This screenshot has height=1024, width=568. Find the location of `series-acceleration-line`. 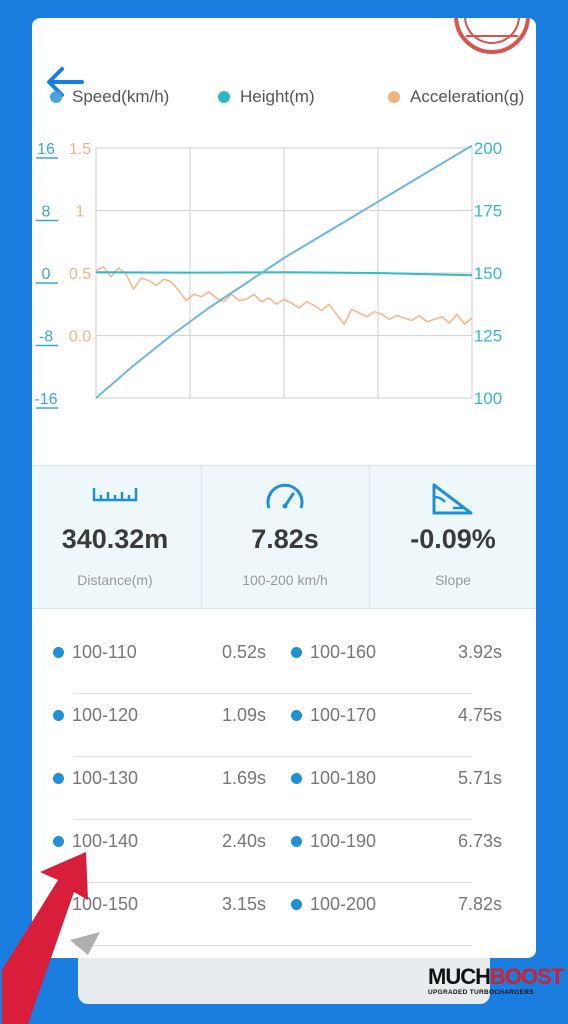

series-acceleration-line is located at coordinates (284, 296).